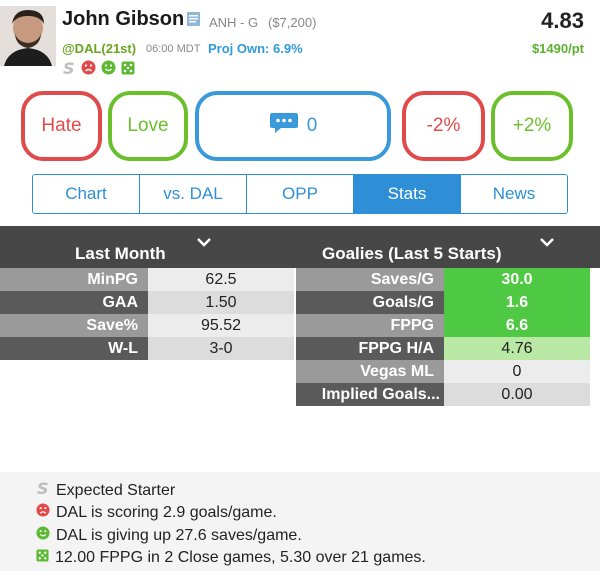  I want to click on tab-news: News, so click(514, 194).